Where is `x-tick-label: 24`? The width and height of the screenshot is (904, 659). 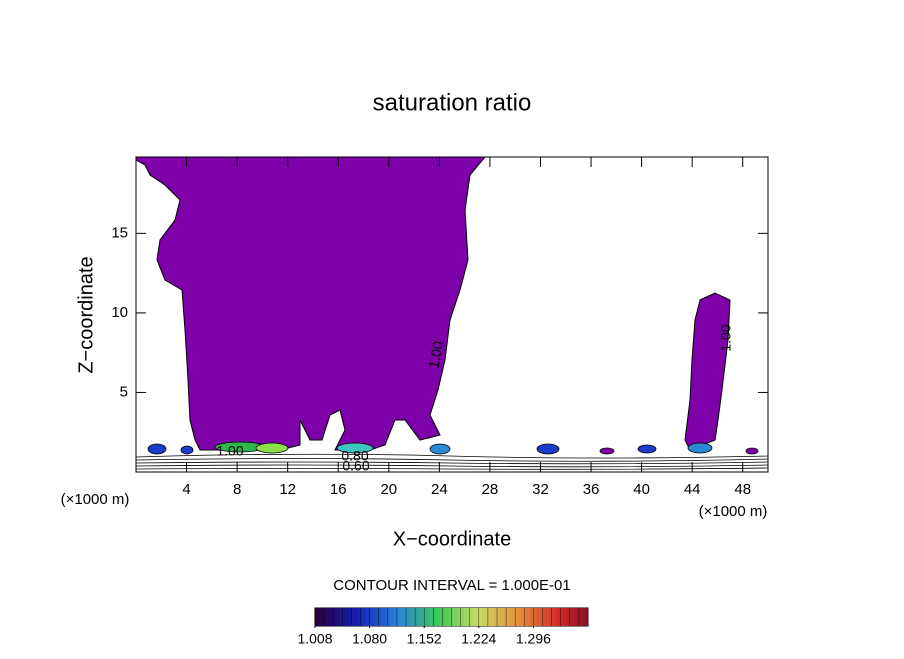
x-tick-label: 24 is located at coordinates (439, 489).